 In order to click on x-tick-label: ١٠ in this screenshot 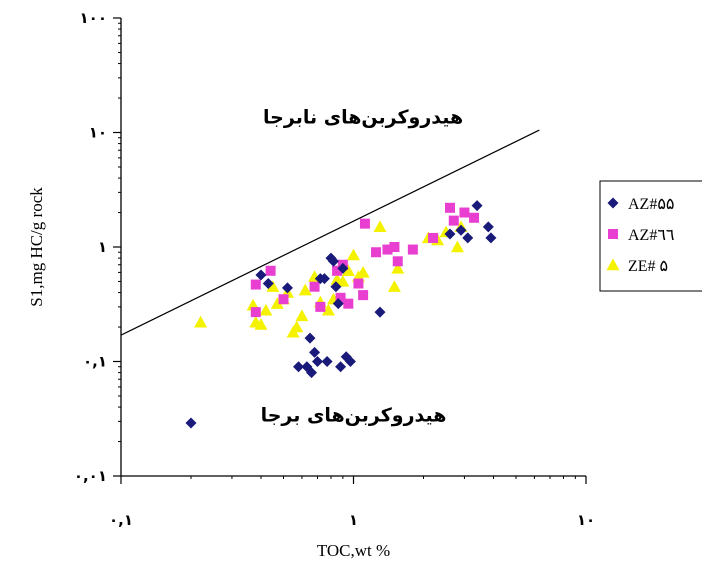, I will do `click(586, 520)`.